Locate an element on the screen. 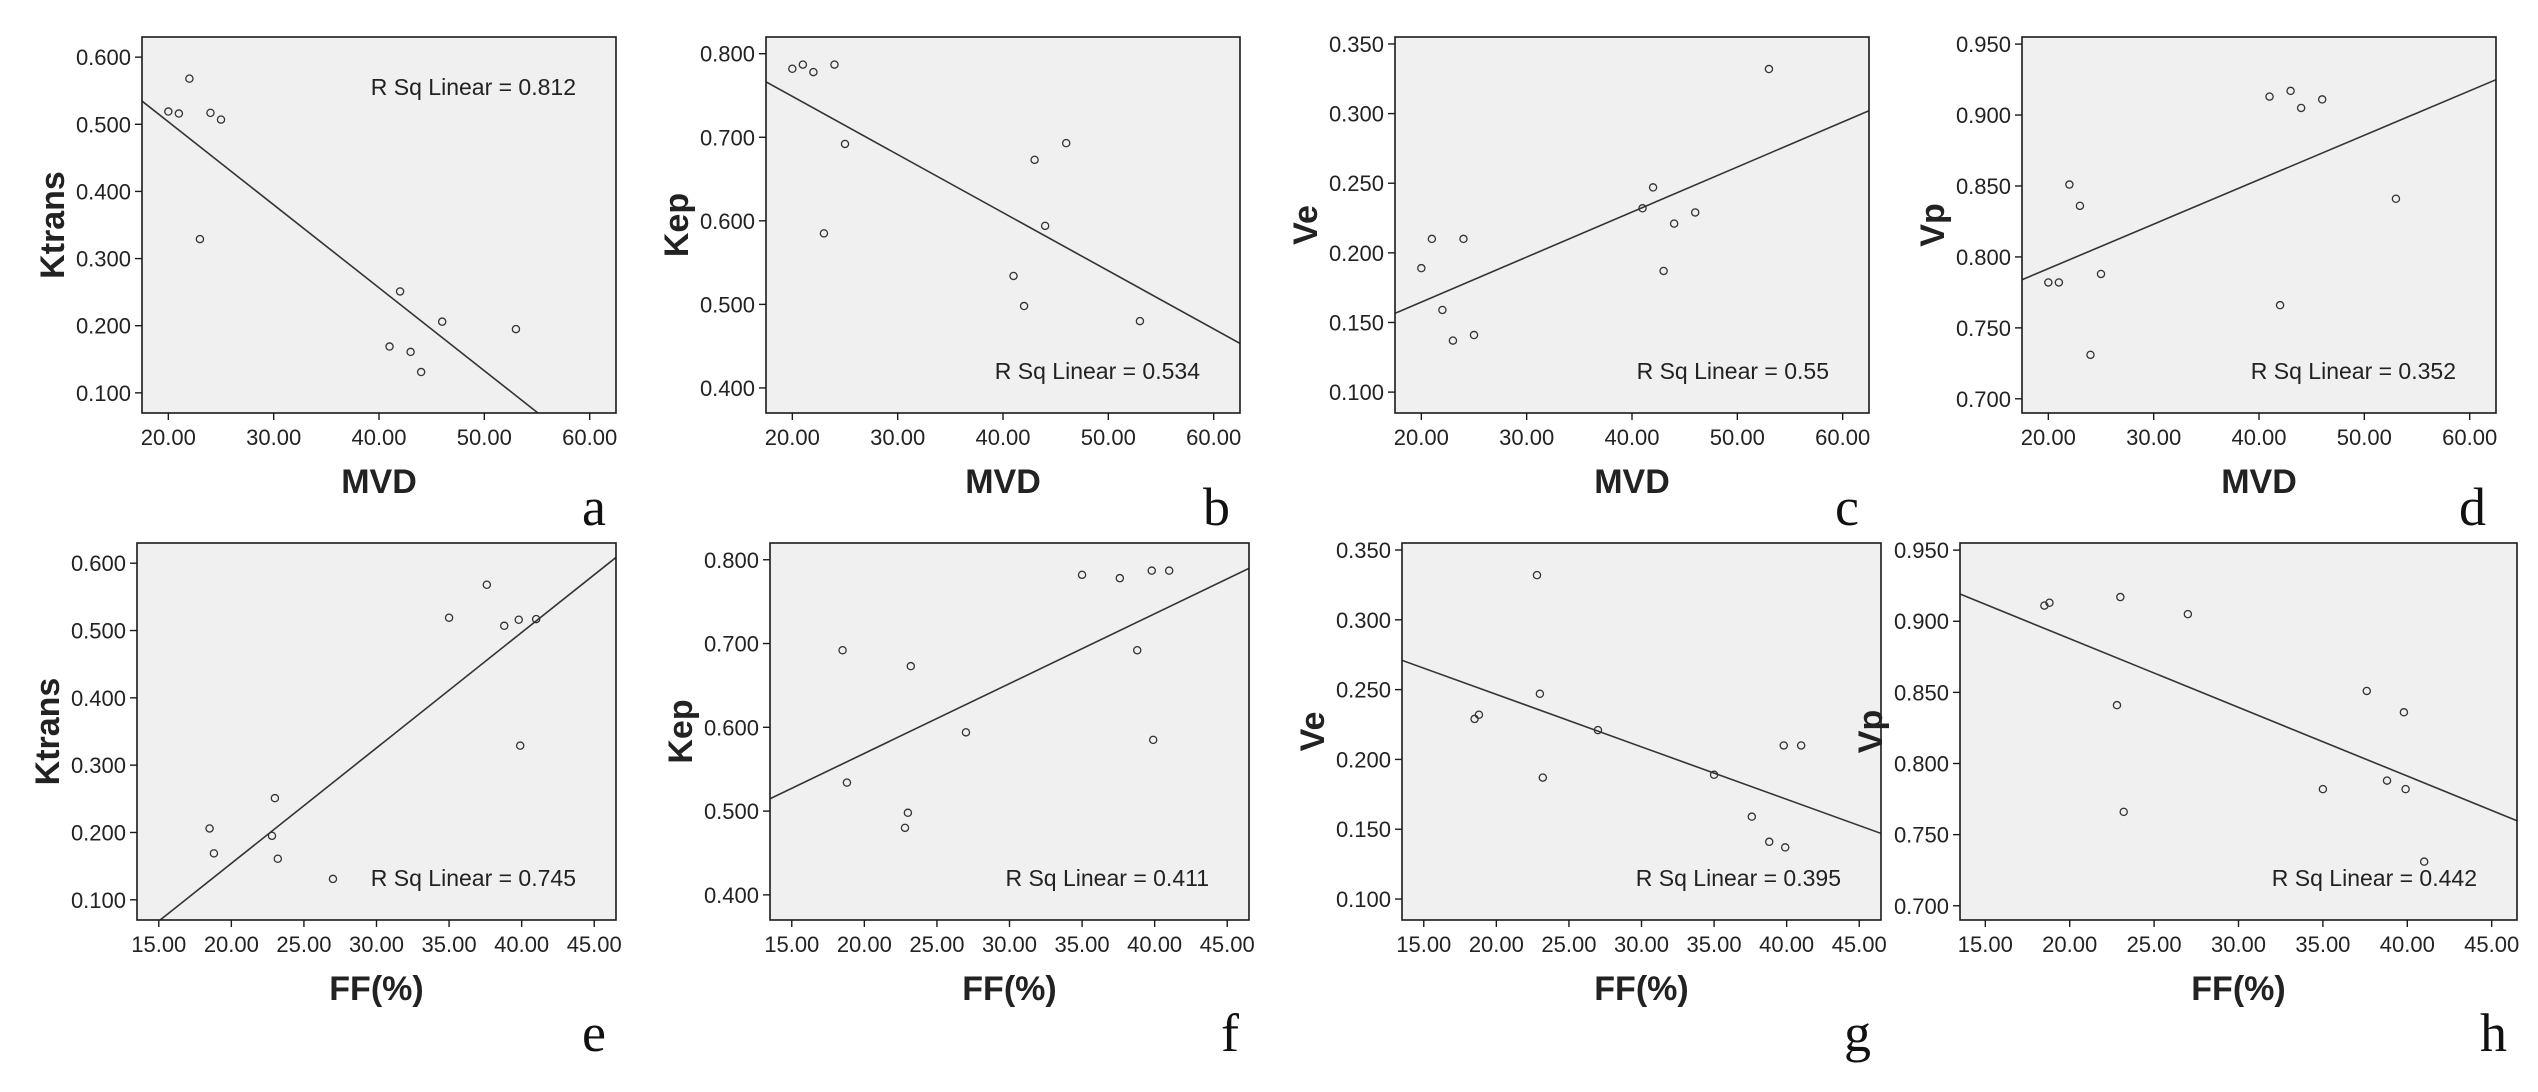  y-tick-label: 0.150 is located at coordinates (1356, 322).